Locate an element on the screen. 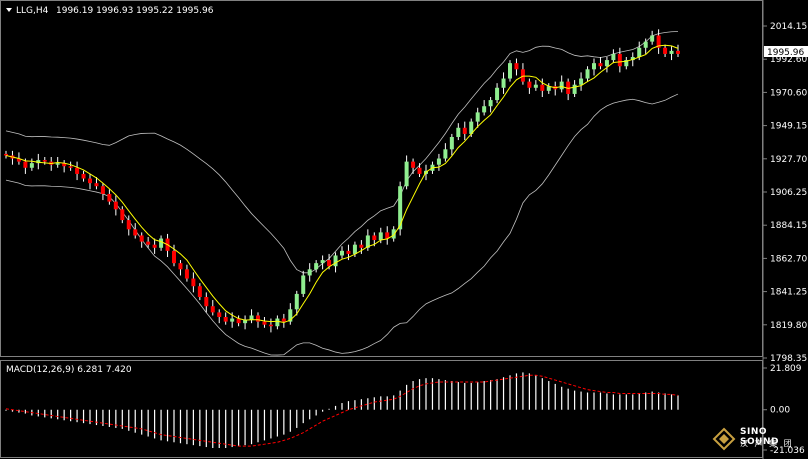 The width and height of the screenshot is (808, 459). macd-tick-label: -21.036 is located at coordinates (787, 451).